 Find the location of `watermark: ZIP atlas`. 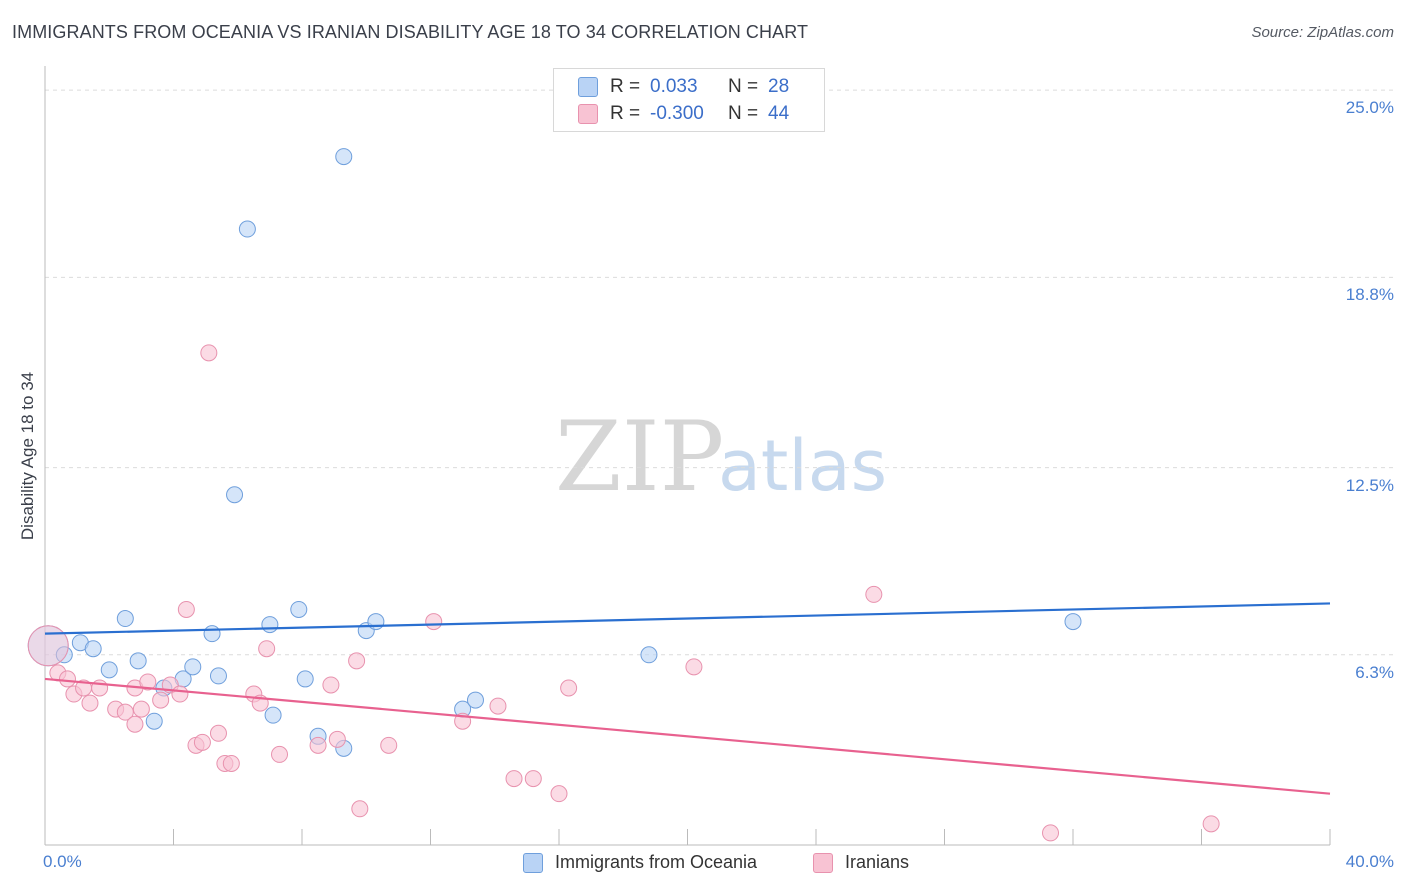

watermark: ZIP atlas is located at coordinates (721, 457).